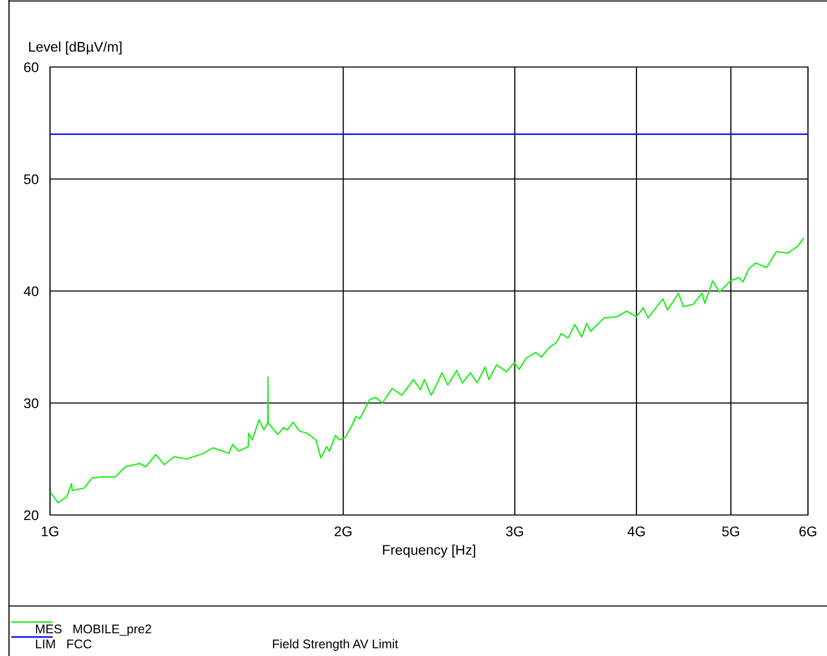  Describe the element at coordinates (31, 67) in the screenshot. I see `y-tick-label: 60` at that location.